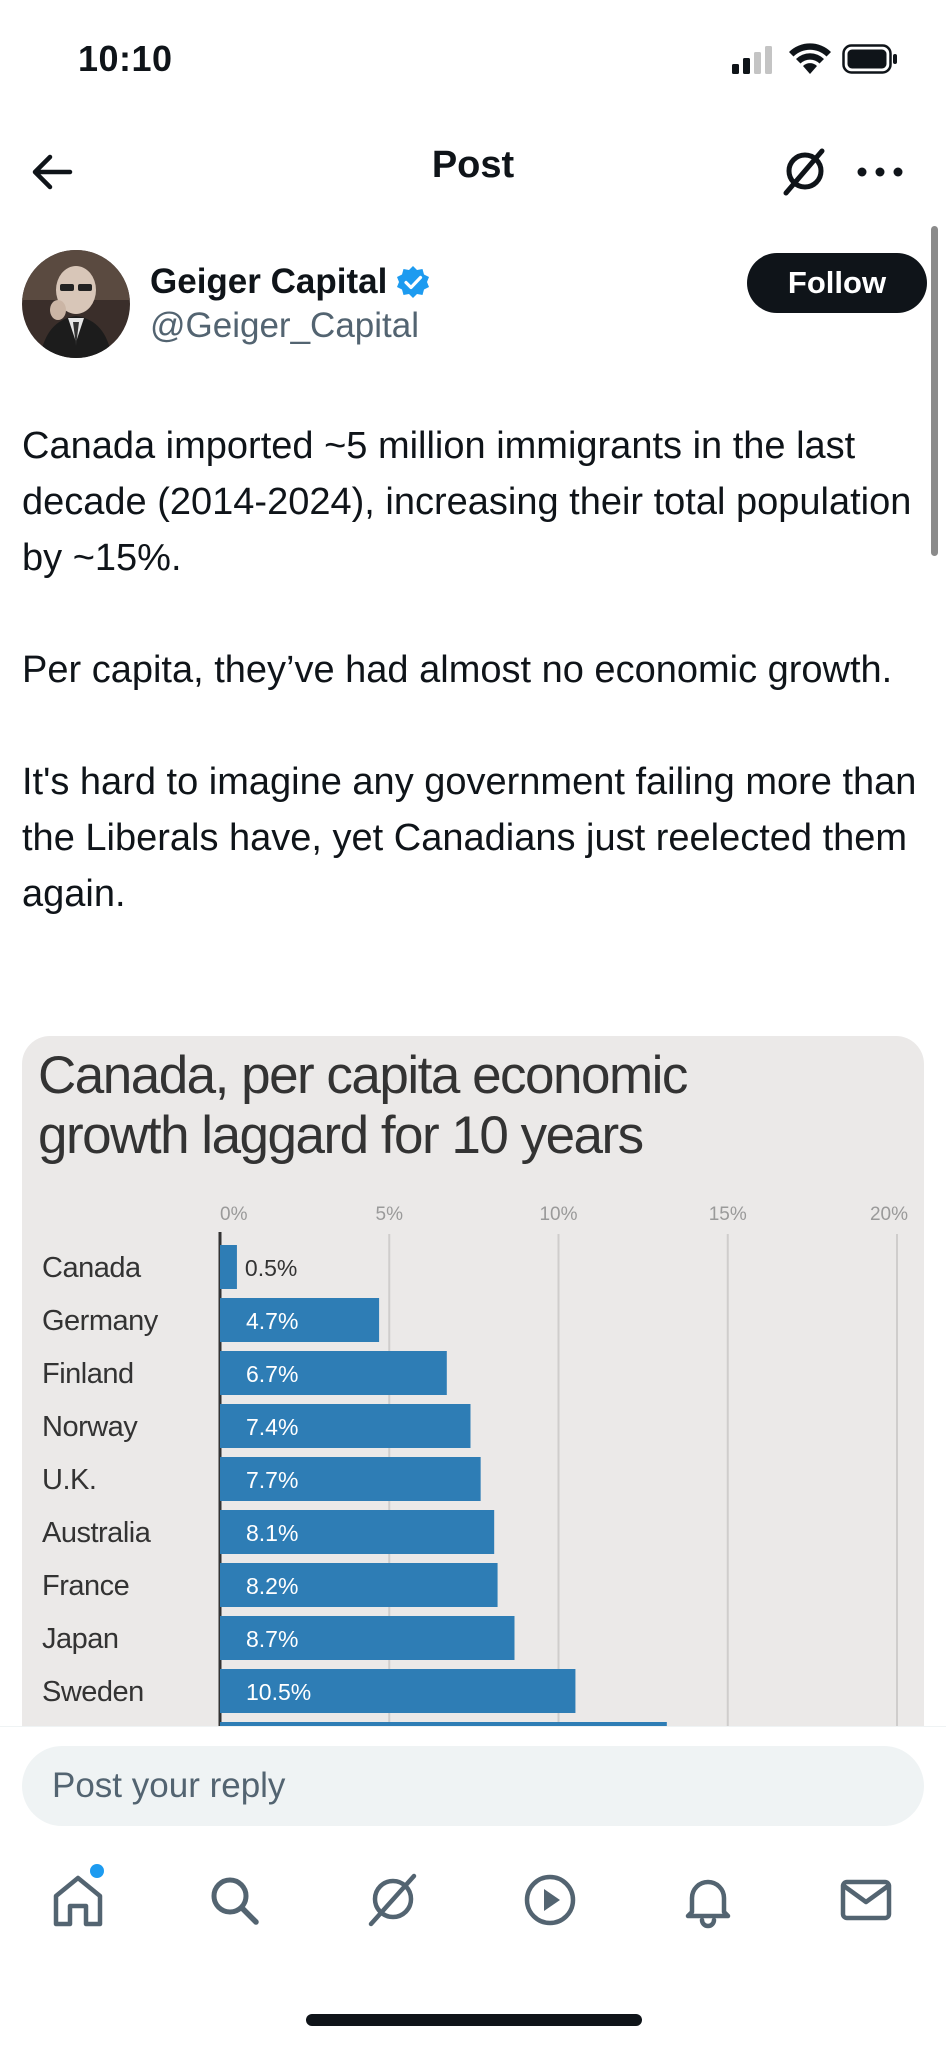 This screenshot has width=946, height=2048. What do you see at coordinates (97, 1533) in the screenshot?
I see `chart-category-label: Australia` at bounding box center [97, 1533].